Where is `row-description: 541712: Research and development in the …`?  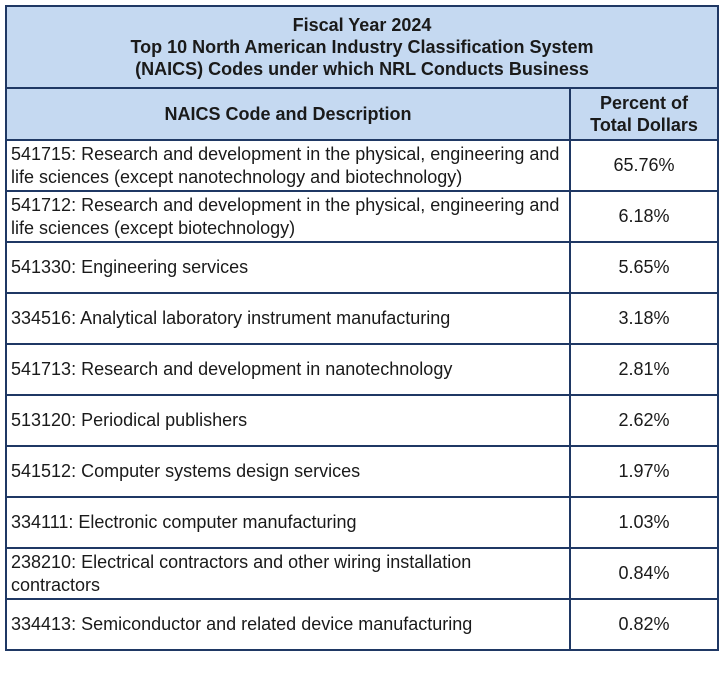 row-description: 541712: Research and development in the … is located at coordinates (288, 216).